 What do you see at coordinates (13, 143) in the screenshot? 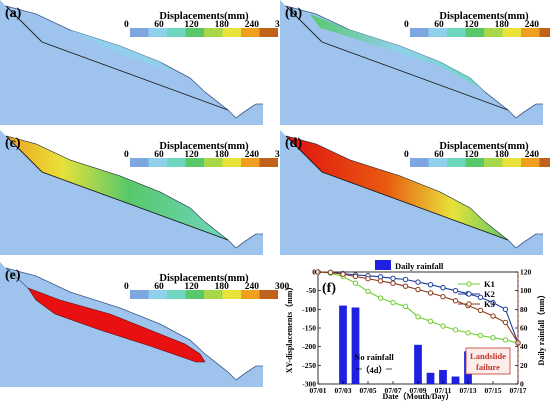
I see `panel-label: (c)` at bounding box center [13, 143].